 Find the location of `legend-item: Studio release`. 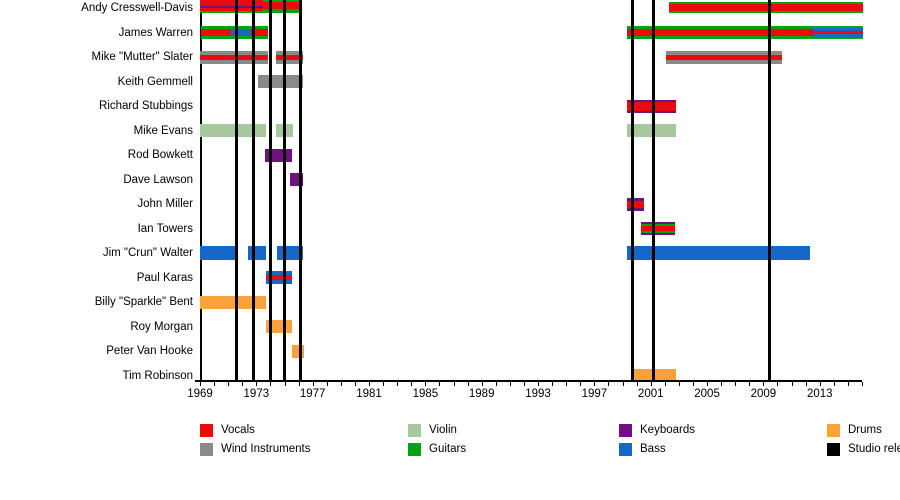

legend-item: Studio release is located at coordinates (863, 449).